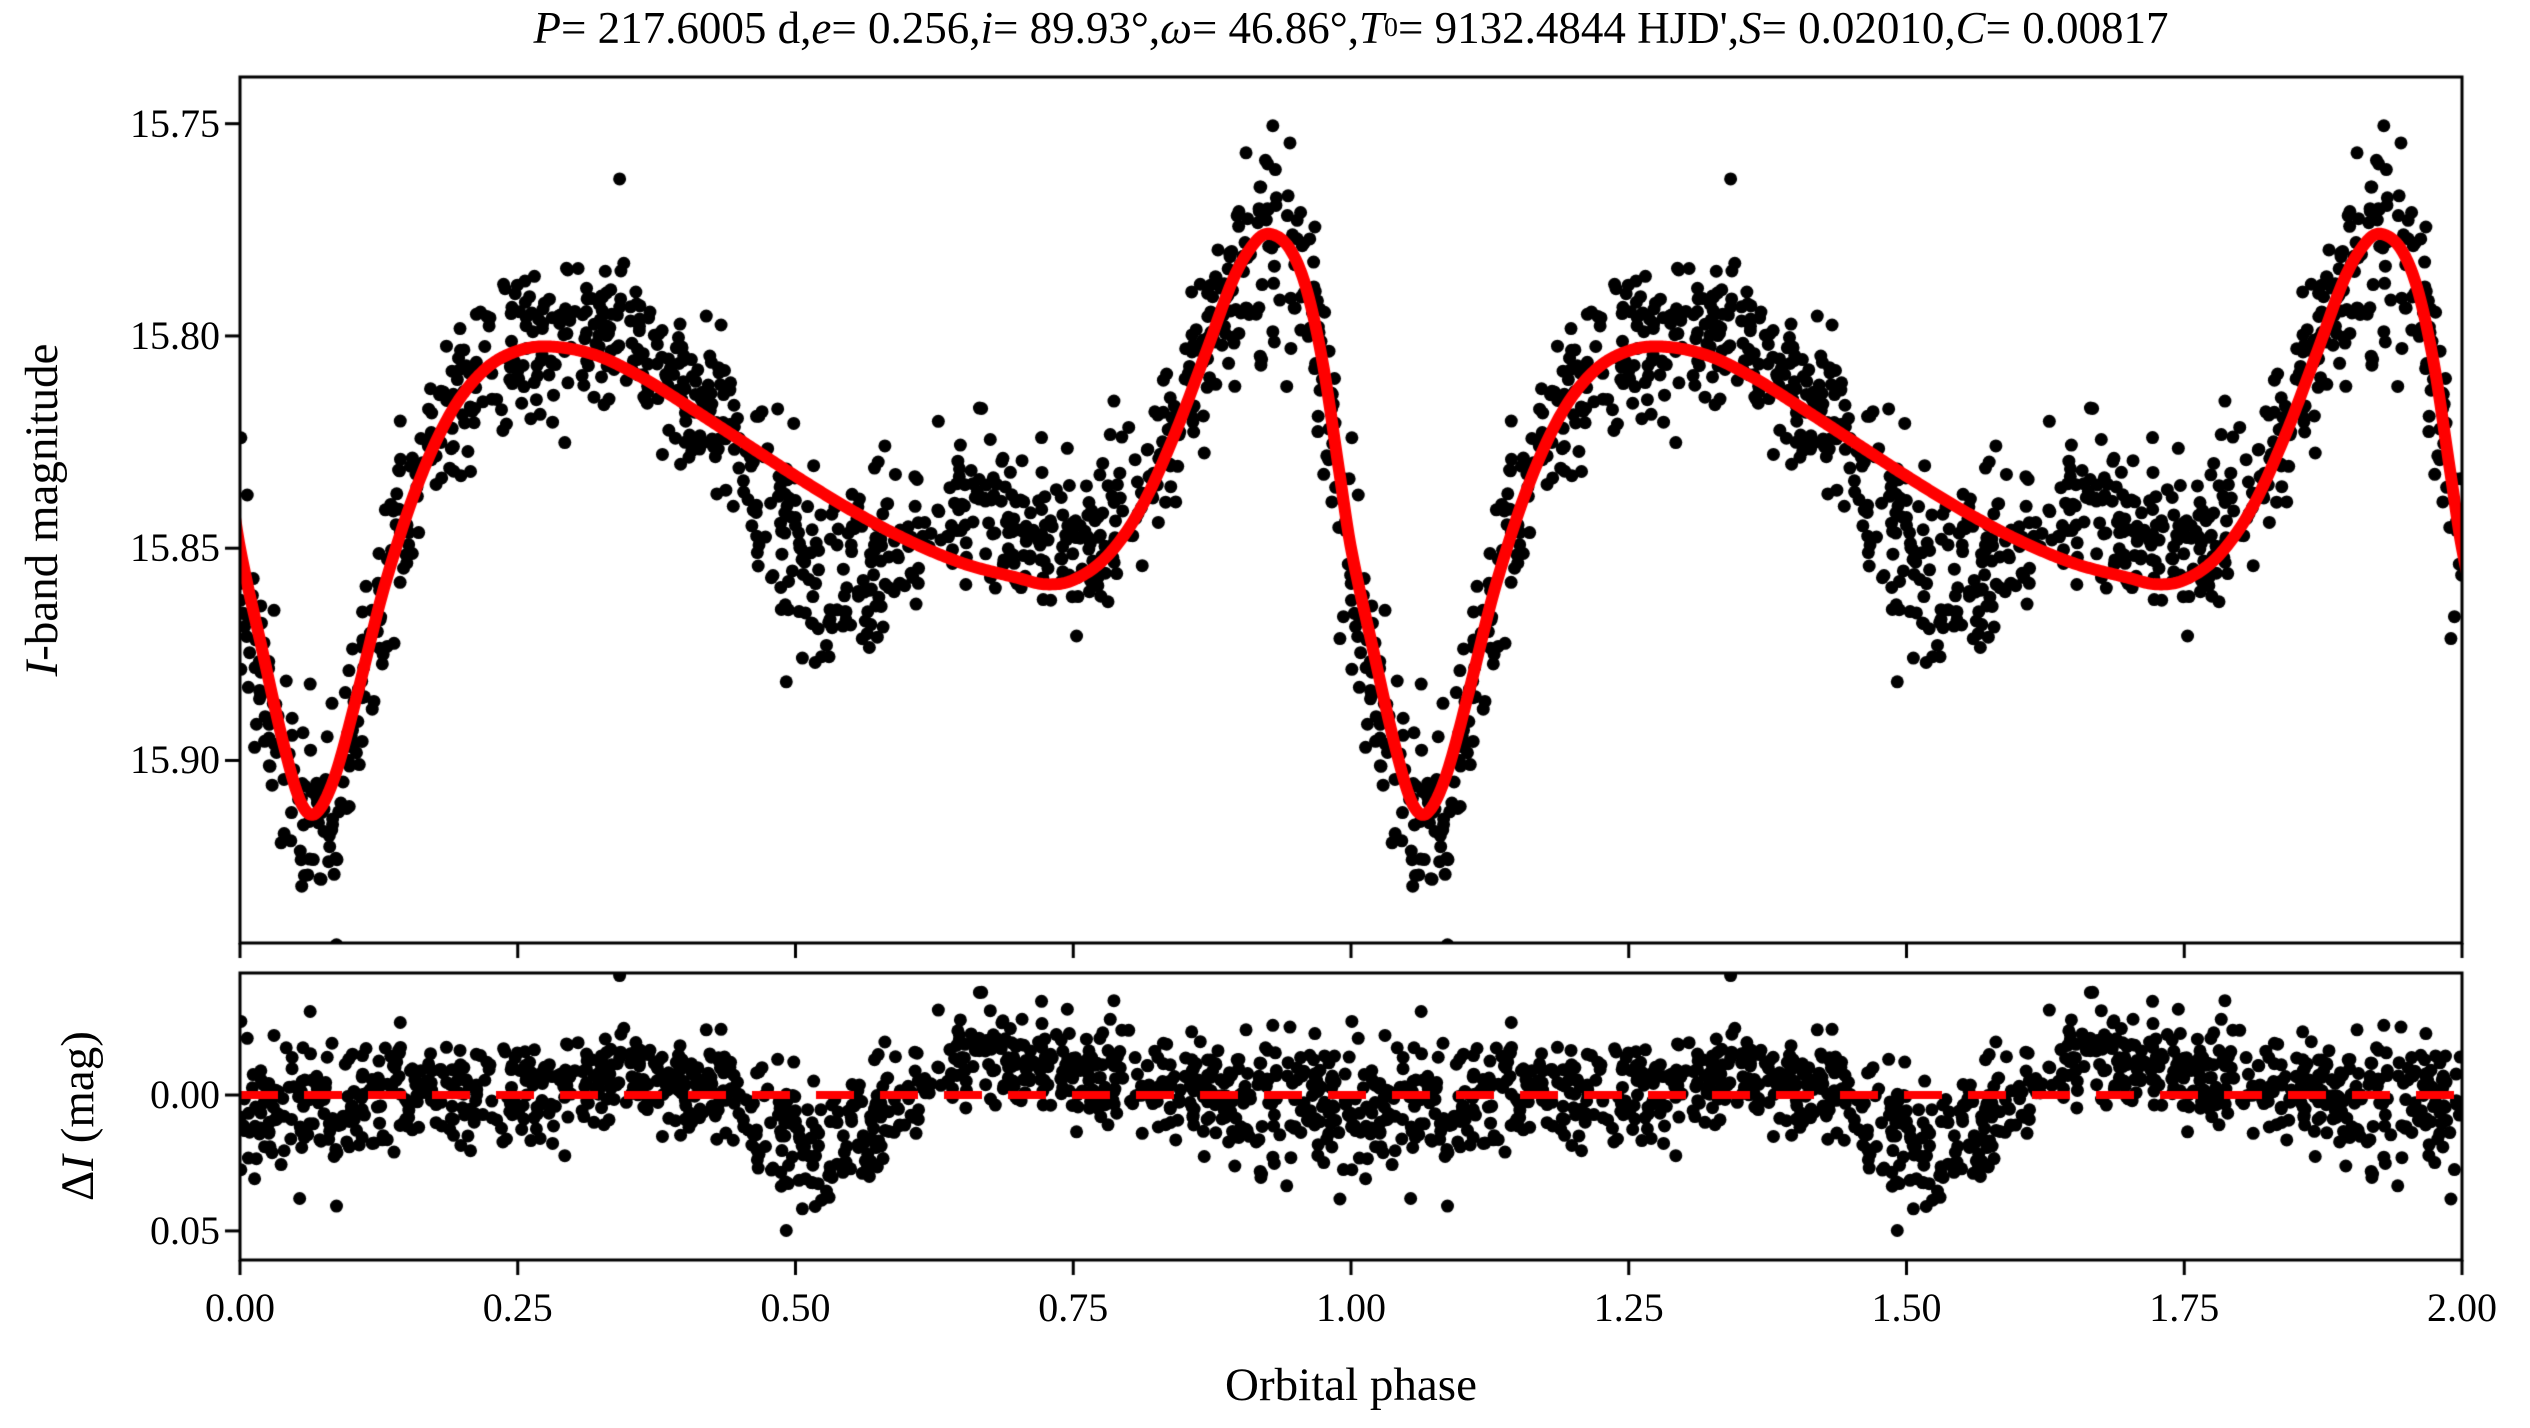  I want to click on x-tick-label: 1.50, so click(1906, 1307).